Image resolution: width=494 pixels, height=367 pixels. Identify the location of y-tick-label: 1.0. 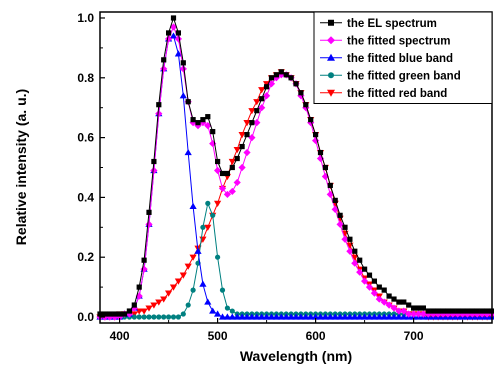
(85, 18).